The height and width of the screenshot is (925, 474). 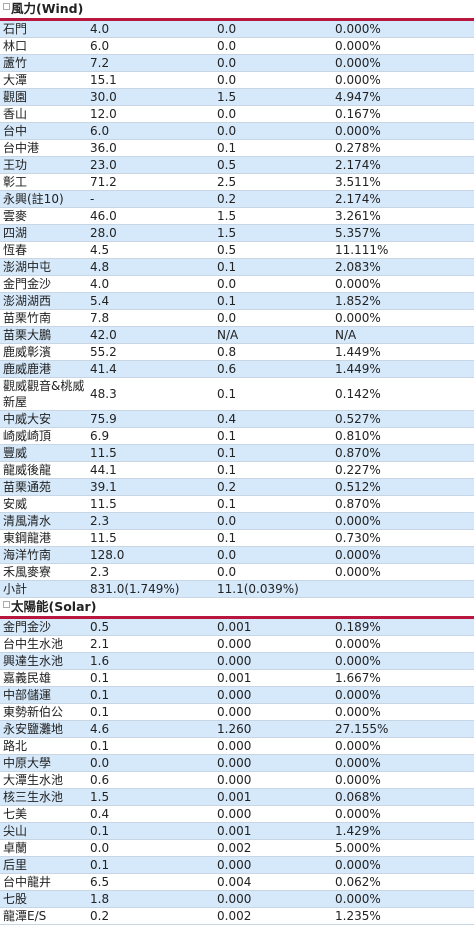 What do you see at coordinates (150, 572) in the screenshot?
I see `capacity-value: 2.3` at bounding box center [150, 572].